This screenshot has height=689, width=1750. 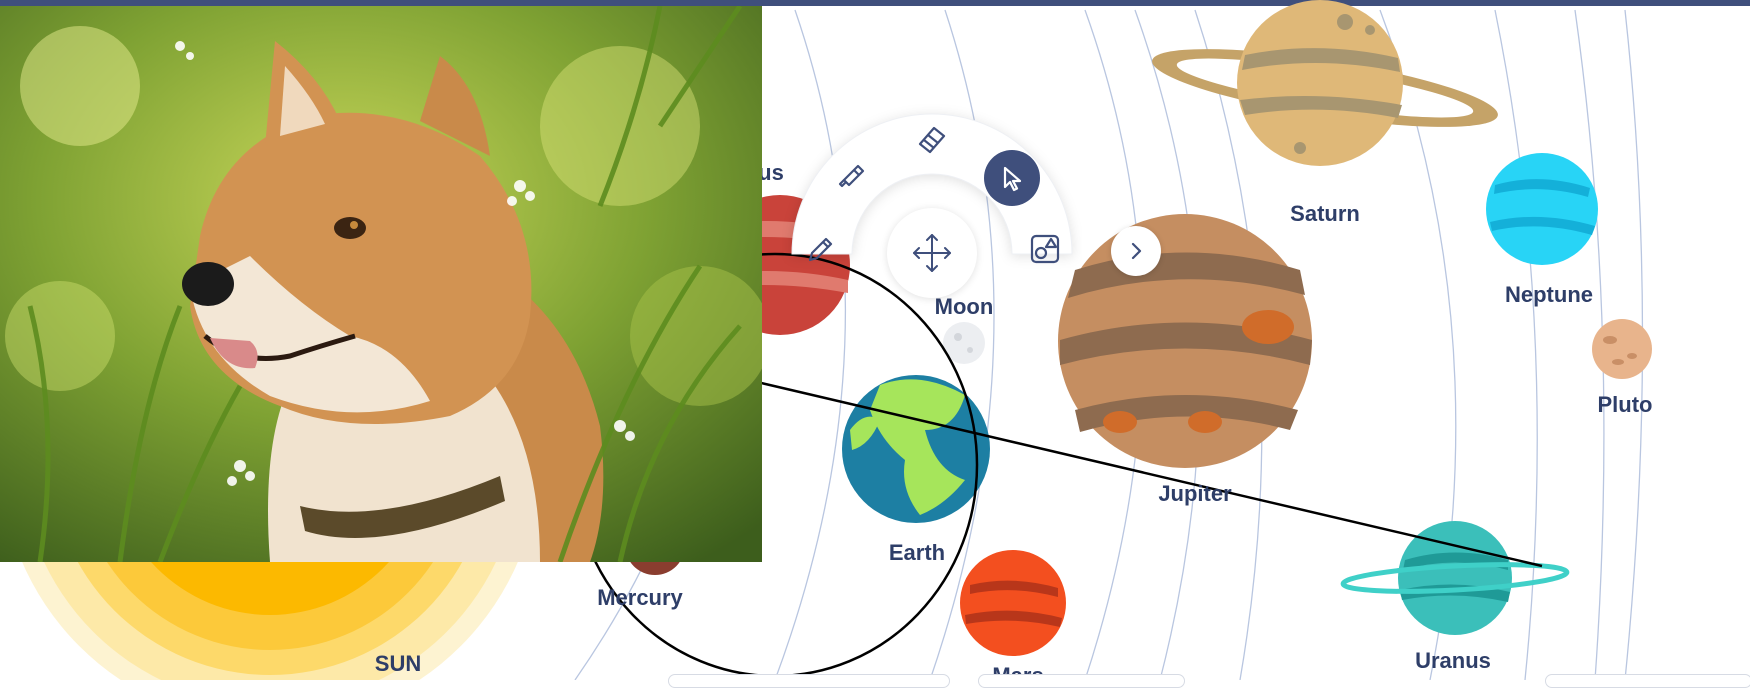 I want to click on chevron-right-icon, so click(x=1136, y=251).